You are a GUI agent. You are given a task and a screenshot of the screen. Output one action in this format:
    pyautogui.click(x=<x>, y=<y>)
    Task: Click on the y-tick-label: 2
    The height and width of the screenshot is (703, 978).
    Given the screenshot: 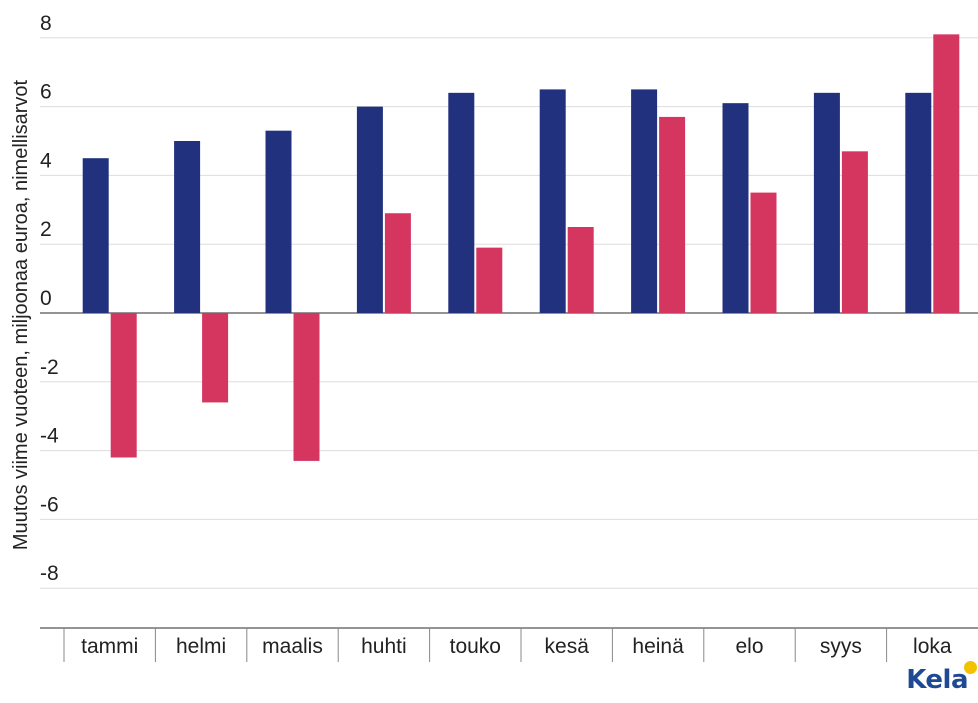 What is the action you would take?
    pyautogui.click(x=46, y=229)
    